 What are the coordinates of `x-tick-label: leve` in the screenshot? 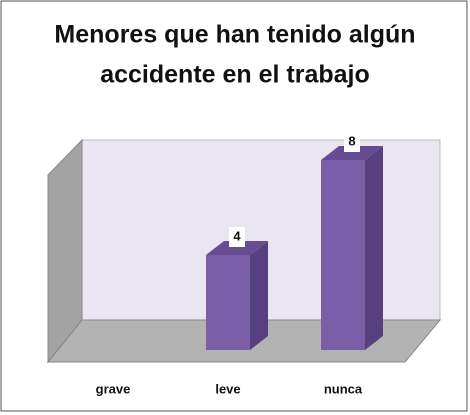 It's located at (227, 388).